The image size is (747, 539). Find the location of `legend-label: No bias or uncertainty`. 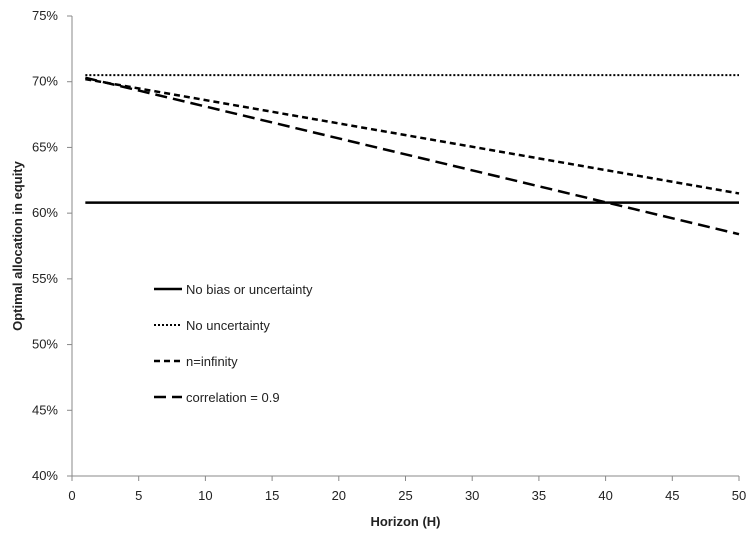

legend-label: No bias or uncertainty is located at coordinates (249, 289).